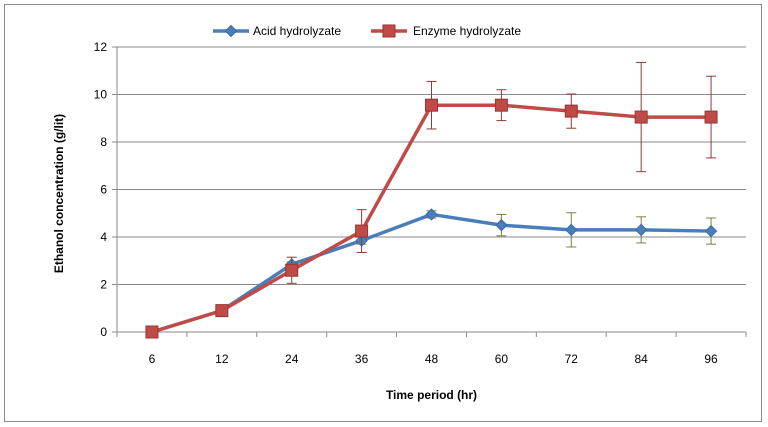 This screenshot has width=768, height=427. What do you see at coordinates (711, 359) in the screenshot?
I see `x-tick-label: 96` at bounding box center [711, 359].